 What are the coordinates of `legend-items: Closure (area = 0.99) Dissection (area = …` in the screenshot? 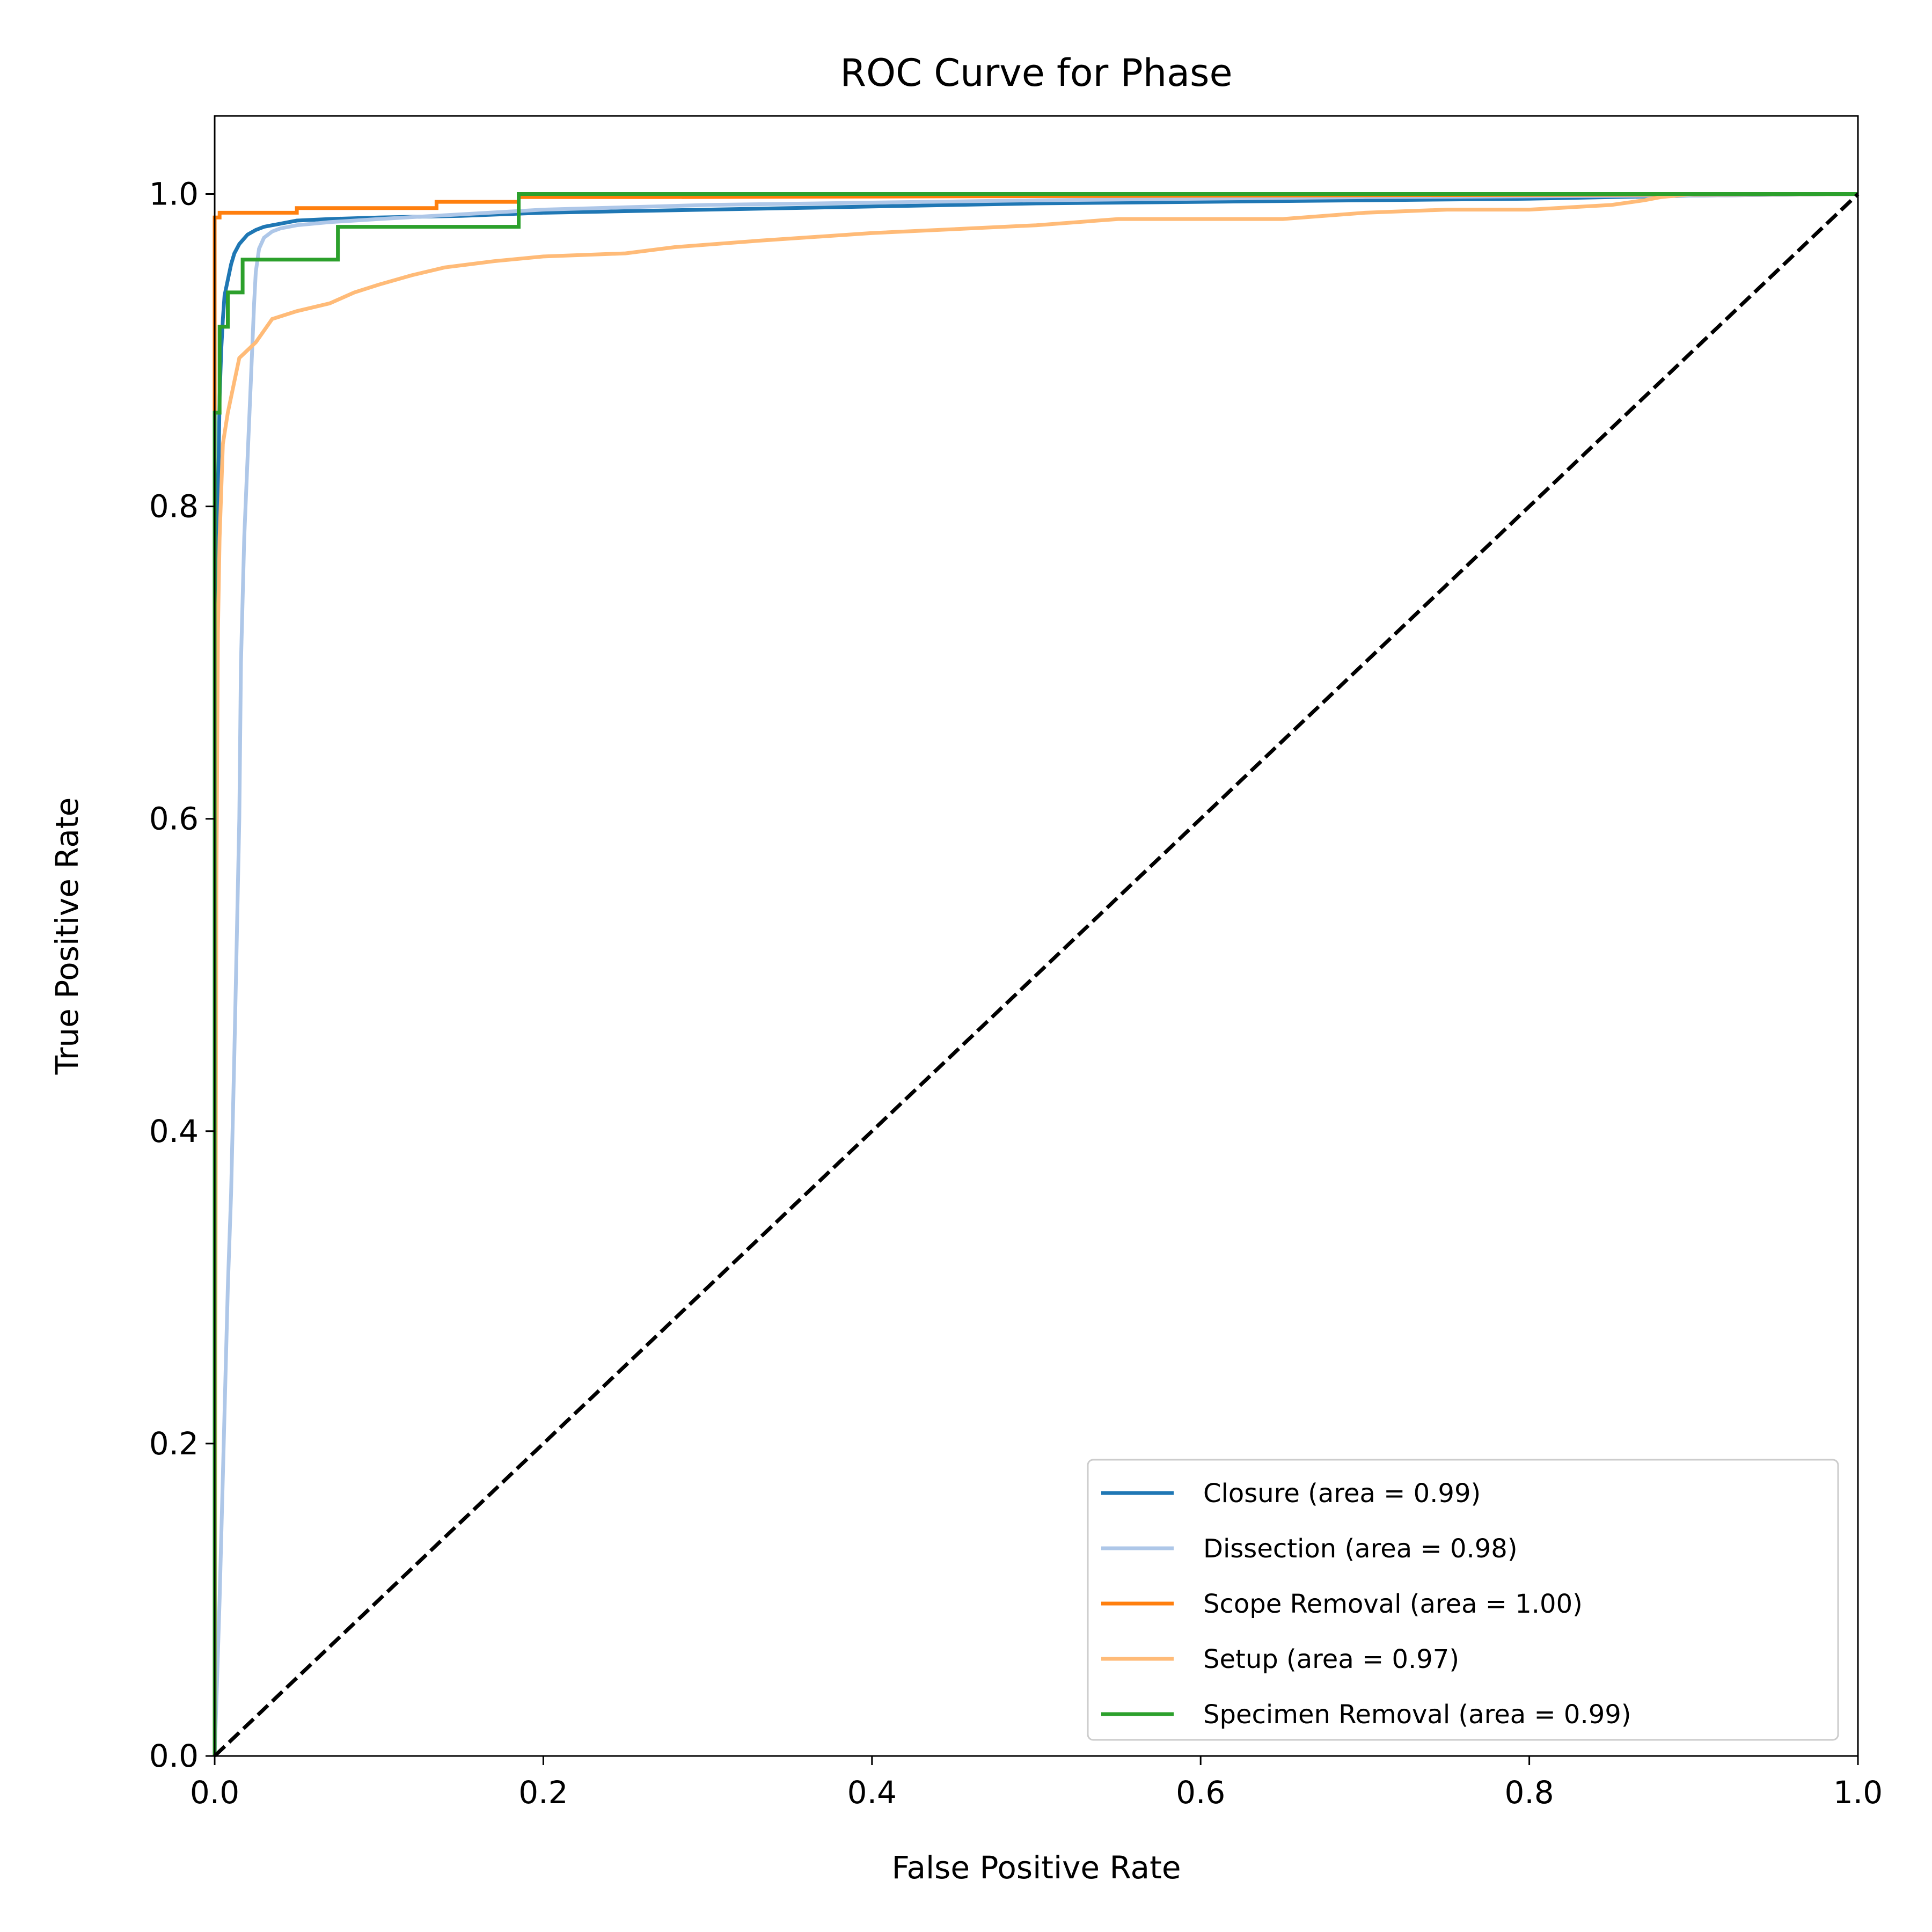 It's located at (1366, 1604).